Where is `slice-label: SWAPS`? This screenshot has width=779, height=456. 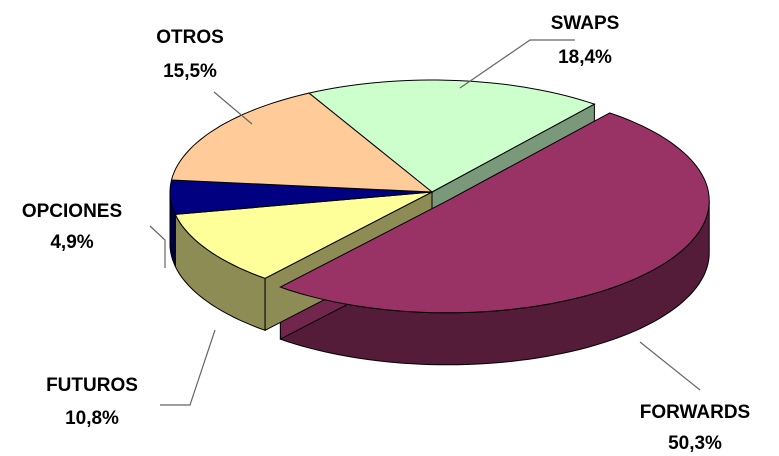 slice-label: SWAPS is located at coordinates (585, 23).